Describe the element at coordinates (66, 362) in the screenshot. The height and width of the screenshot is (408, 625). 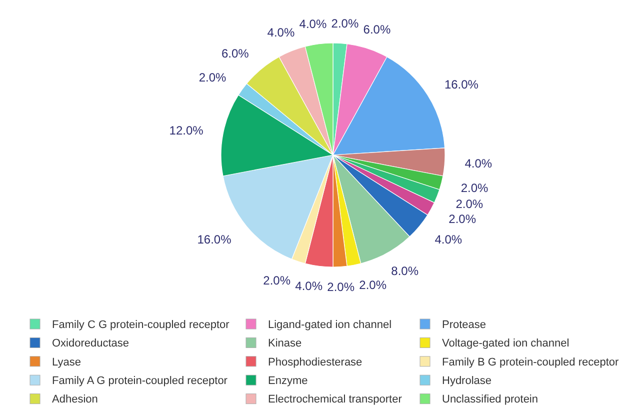
I see `legend-label: Lyase` at that location.